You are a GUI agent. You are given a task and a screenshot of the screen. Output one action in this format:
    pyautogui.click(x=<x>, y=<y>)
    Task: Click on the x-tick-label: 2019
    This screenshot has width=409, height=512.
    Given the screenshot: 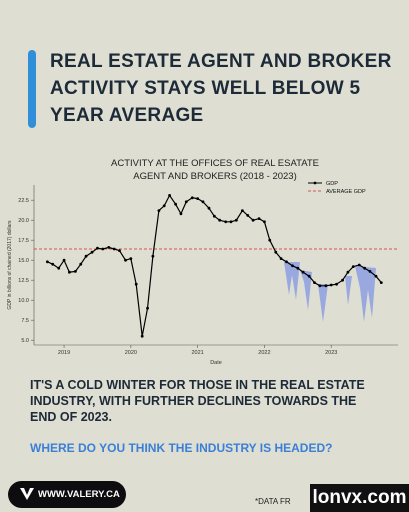 What is the action you would take?
    pyautogui.click(x=64, y=353)
    